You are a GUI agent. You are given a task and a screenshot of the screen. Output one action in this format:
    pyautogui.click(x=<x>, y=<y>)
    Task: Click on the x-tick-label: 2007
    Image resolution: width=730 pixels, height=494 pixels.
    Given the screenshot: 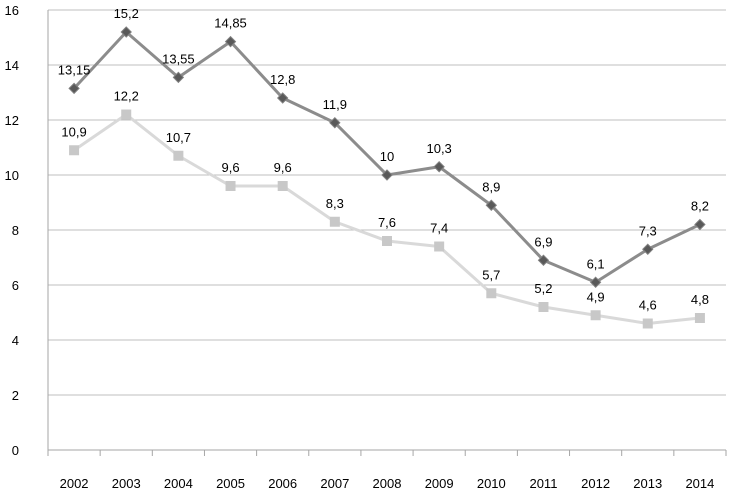 What is the action you would take?
    pyautogui.click(x=334, y=483)
    